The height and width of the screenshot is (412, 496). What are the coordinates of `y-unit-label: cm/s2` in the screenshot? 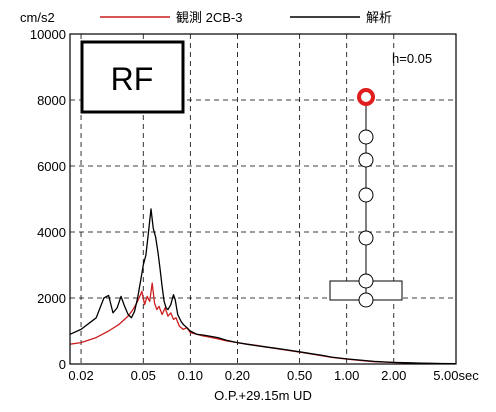 It's located at (37, 17).